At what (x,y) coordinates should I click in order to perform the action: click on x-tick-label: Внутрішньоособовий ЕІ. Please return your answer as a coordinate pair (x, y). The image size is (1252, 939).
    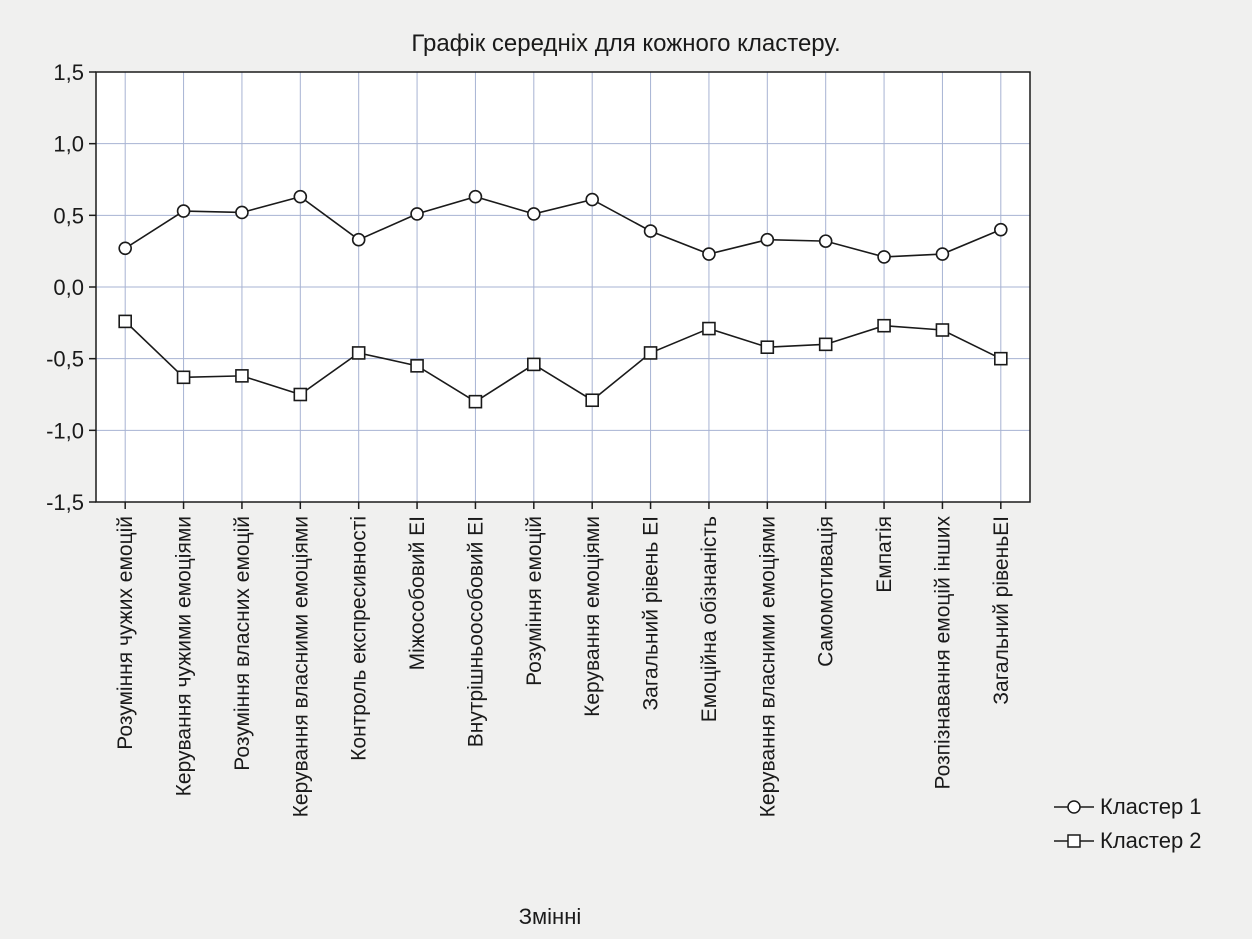
    Looking at the image, I should click on (475, 631).